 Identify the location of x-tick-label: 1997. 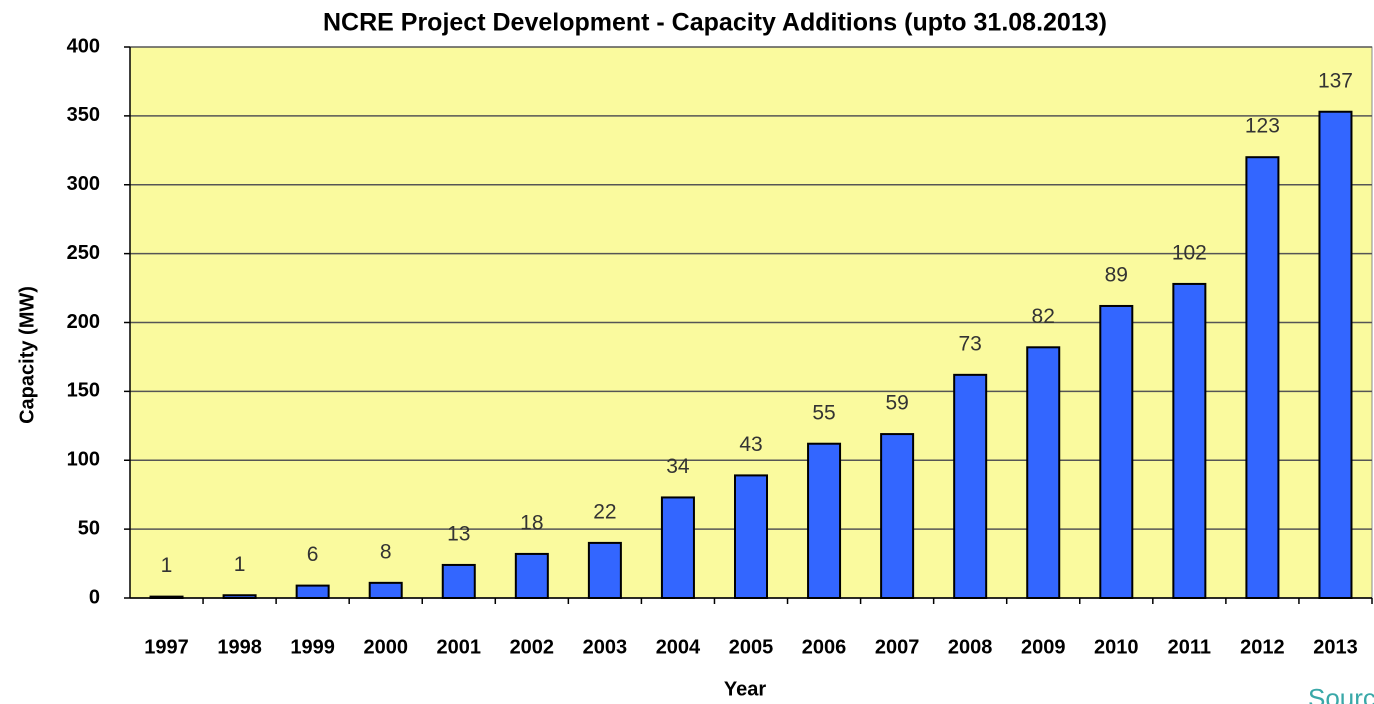
(166, 647).